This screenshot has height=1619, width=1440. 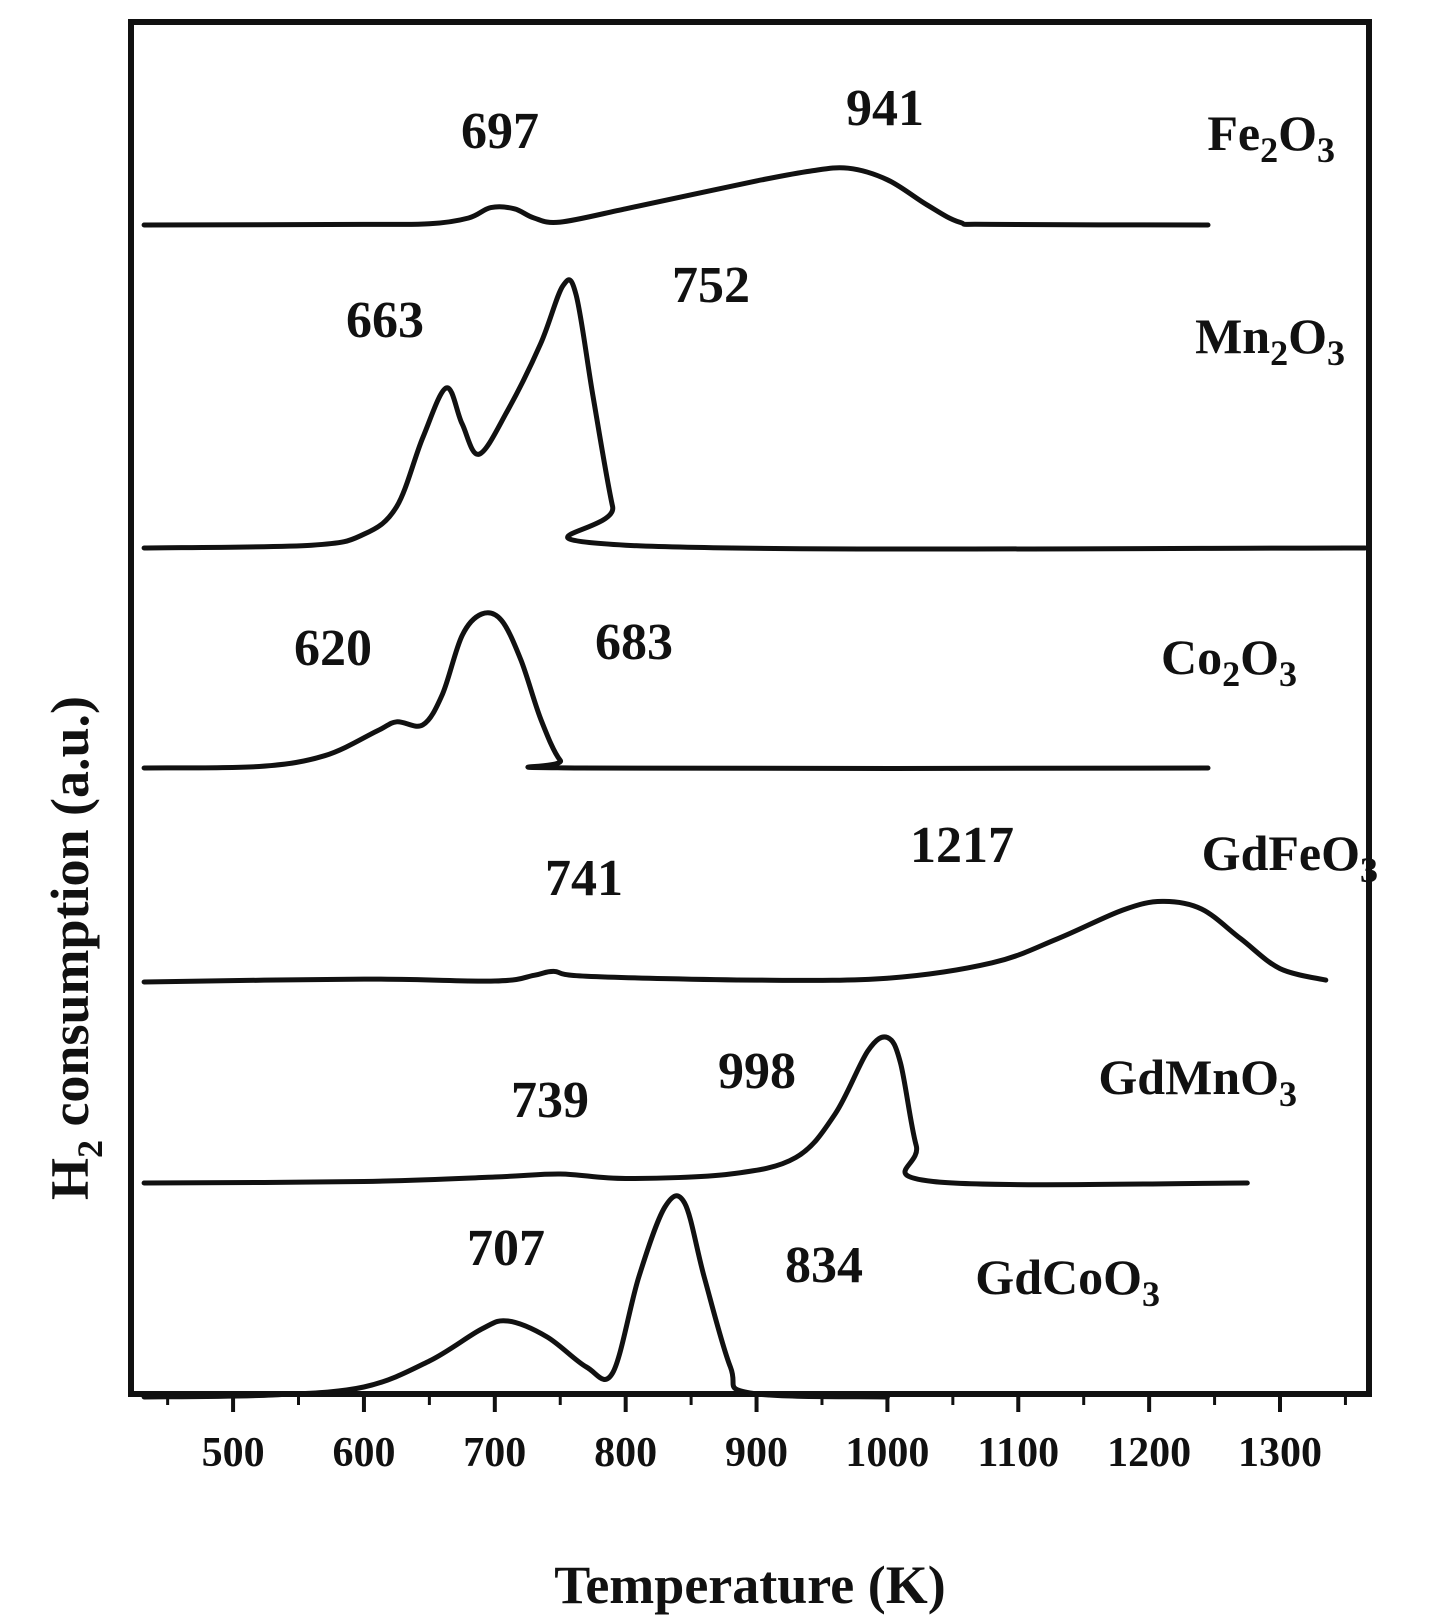 What do you see at coordinates (625, 1453) in the screenshot?
I see `x-tick-label-800: 800` at bounding box center [625, 1453].